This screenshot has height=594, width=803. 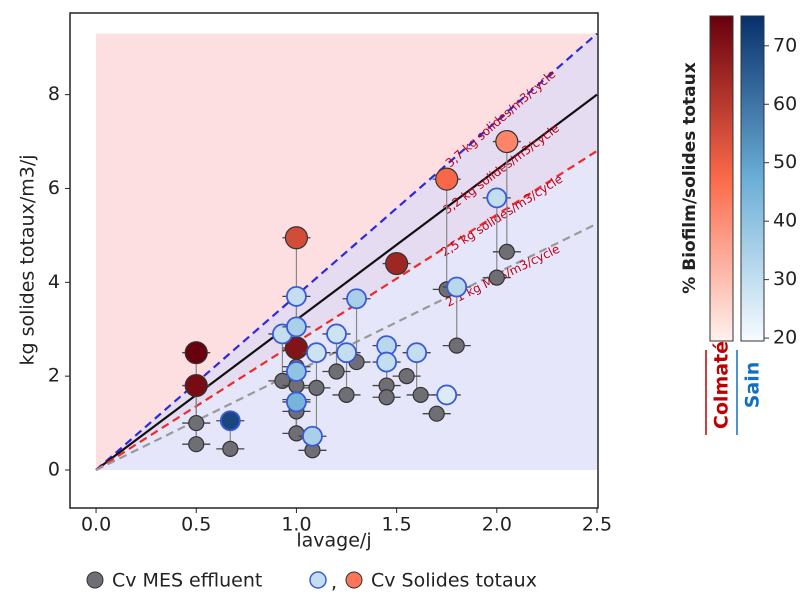 I want to click on colorbar-tick-label: 20, so click(x=785, y=338).